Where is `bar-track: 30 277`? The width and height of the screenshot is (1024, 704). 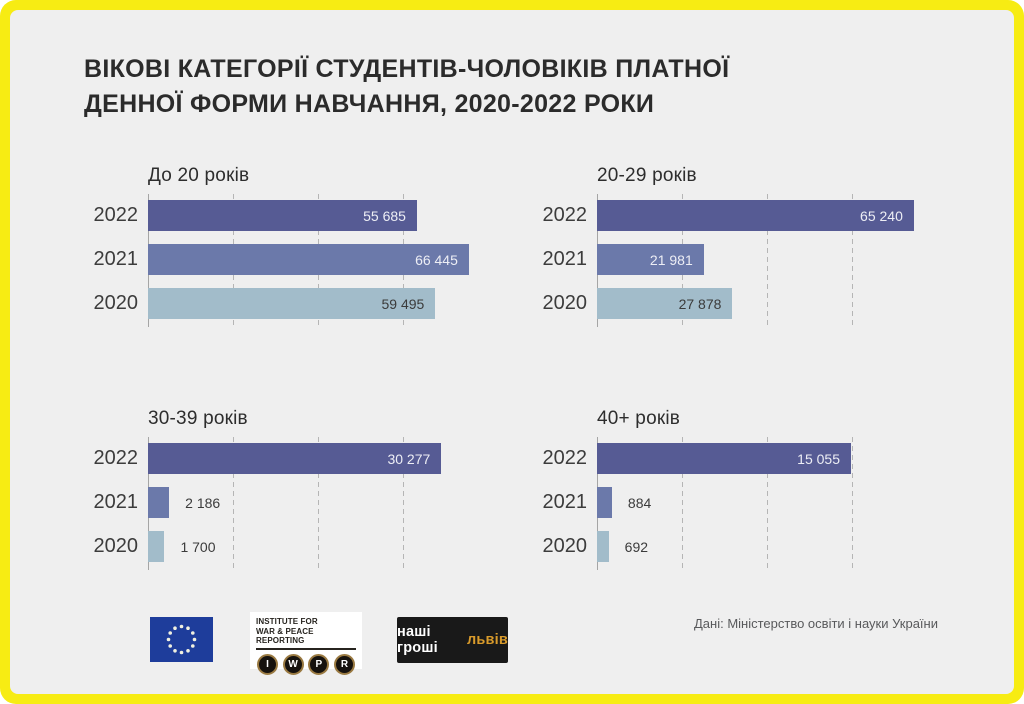
bar-track: 30 277 is located at coordinates (318, 458).